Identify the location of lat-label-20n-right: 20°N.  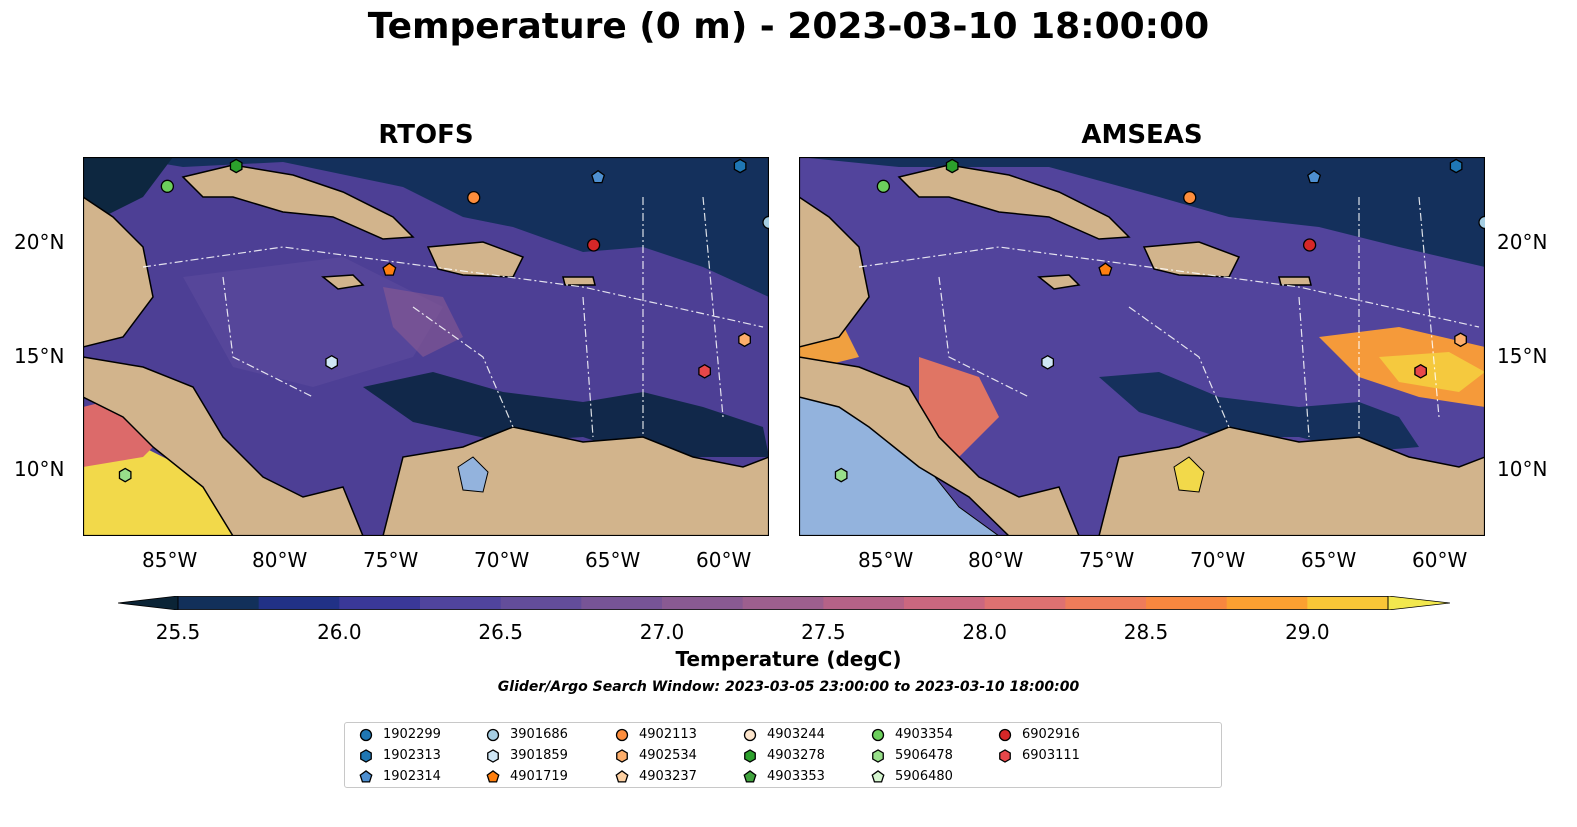
(1522, 242).